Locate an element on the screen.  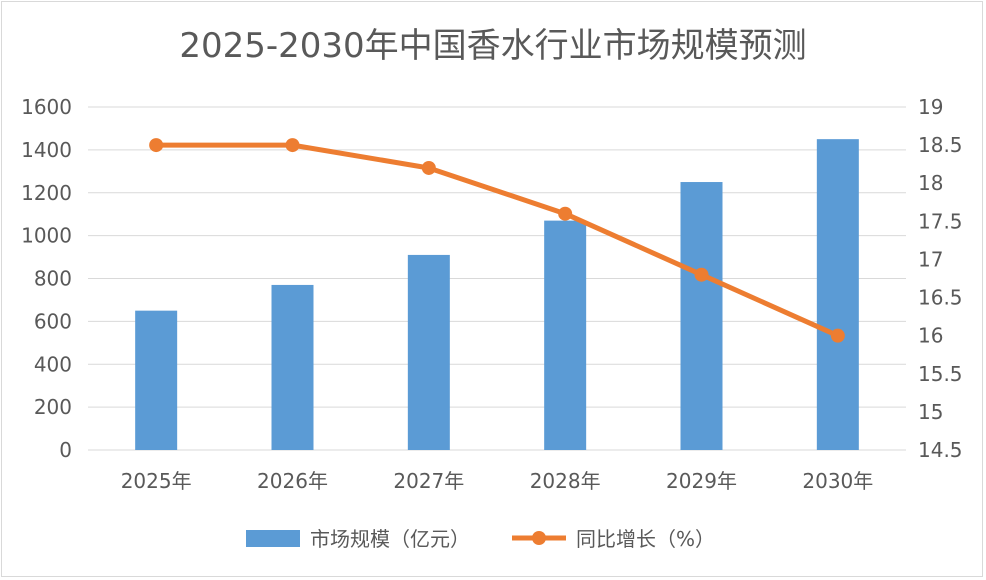
y-left-tick-label: 600 is located at coordinates (53, 321).